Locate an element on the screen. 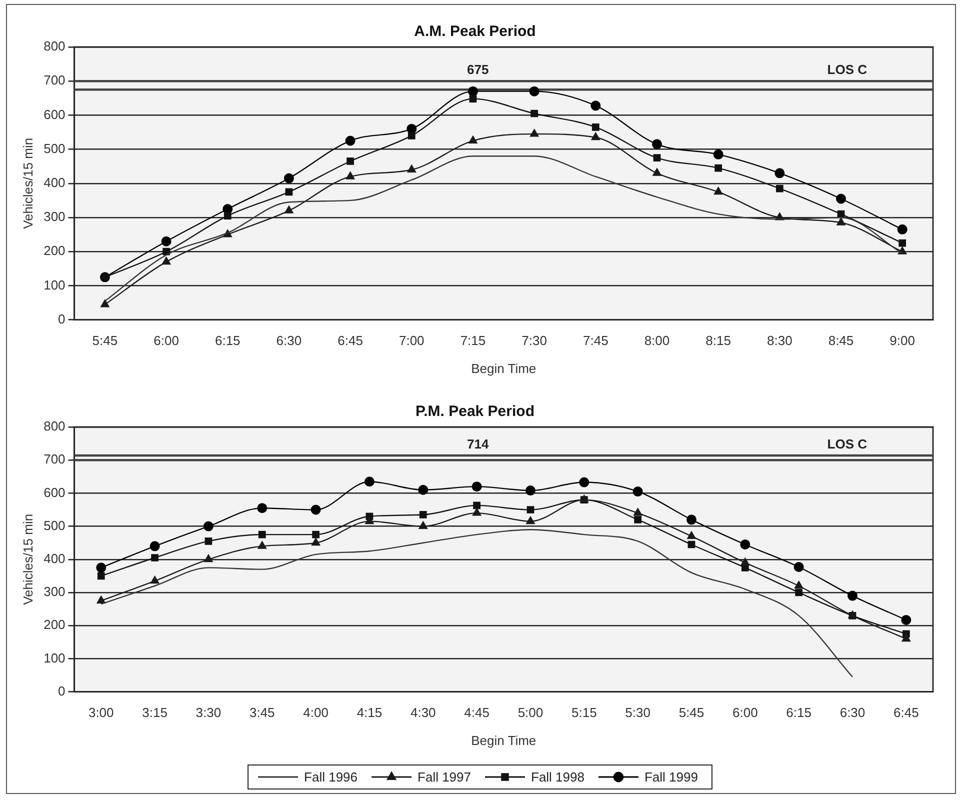 The image size is (965, 801). x-tick-label: 4:30 is located at coordinates (423, 712).